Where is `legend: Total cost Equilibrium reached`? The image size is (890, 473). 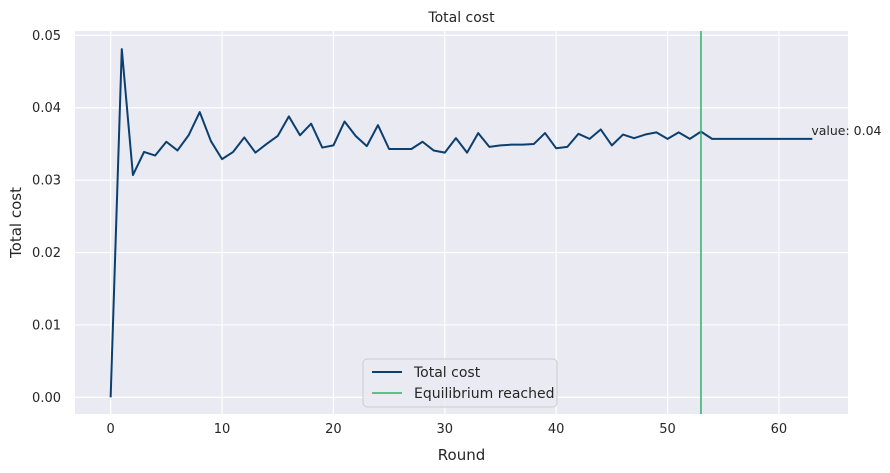
legend: Total cost Equilibrium reached is located at coordinates (460, 383).